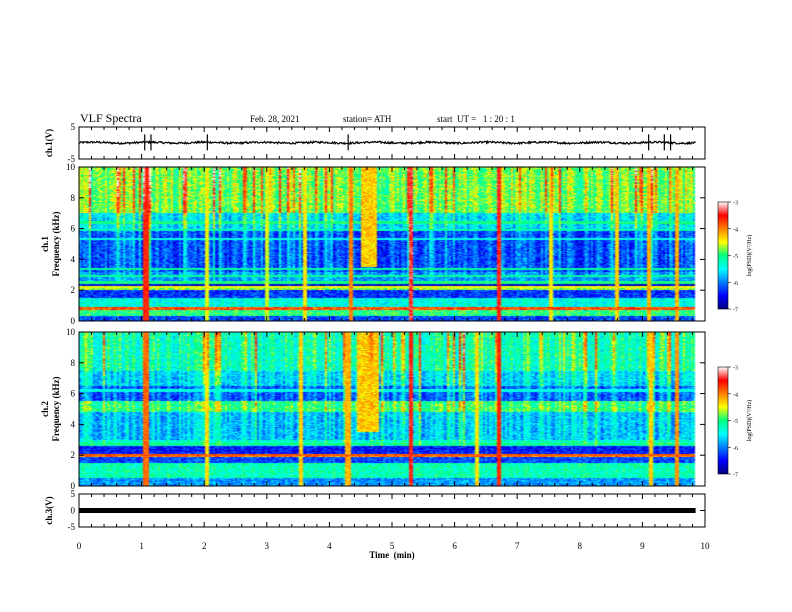 The image size is (792, 612). I want to click on y-axis-label: ch.2Frequency (kHz), so click(50, 408).